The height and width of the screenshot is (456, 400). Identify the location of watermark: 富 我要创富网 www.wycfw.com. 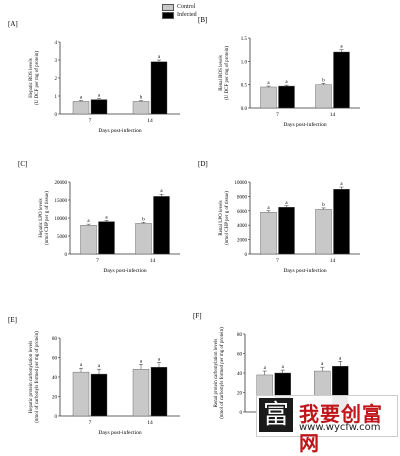
(327, 425).